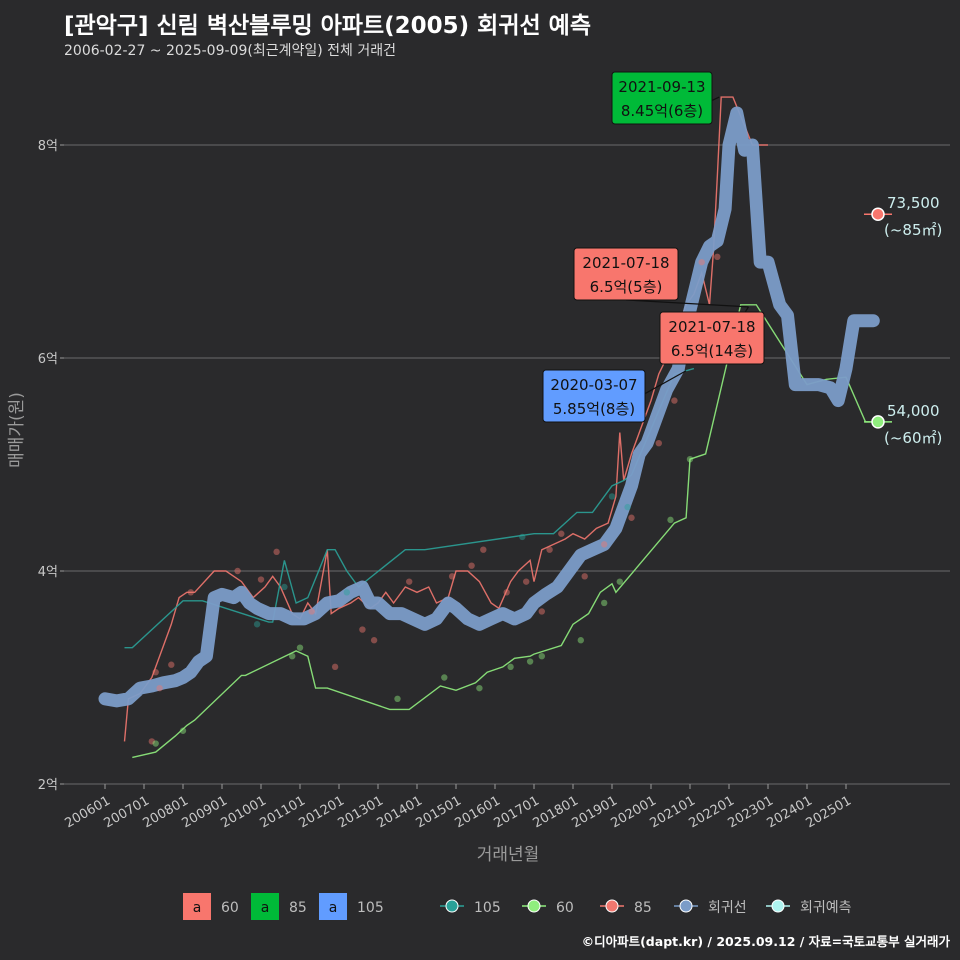  Describe the element at coordinates (662, 111) in the screenshot. I see `annotation-price: 8.45억(6층)` at that location.